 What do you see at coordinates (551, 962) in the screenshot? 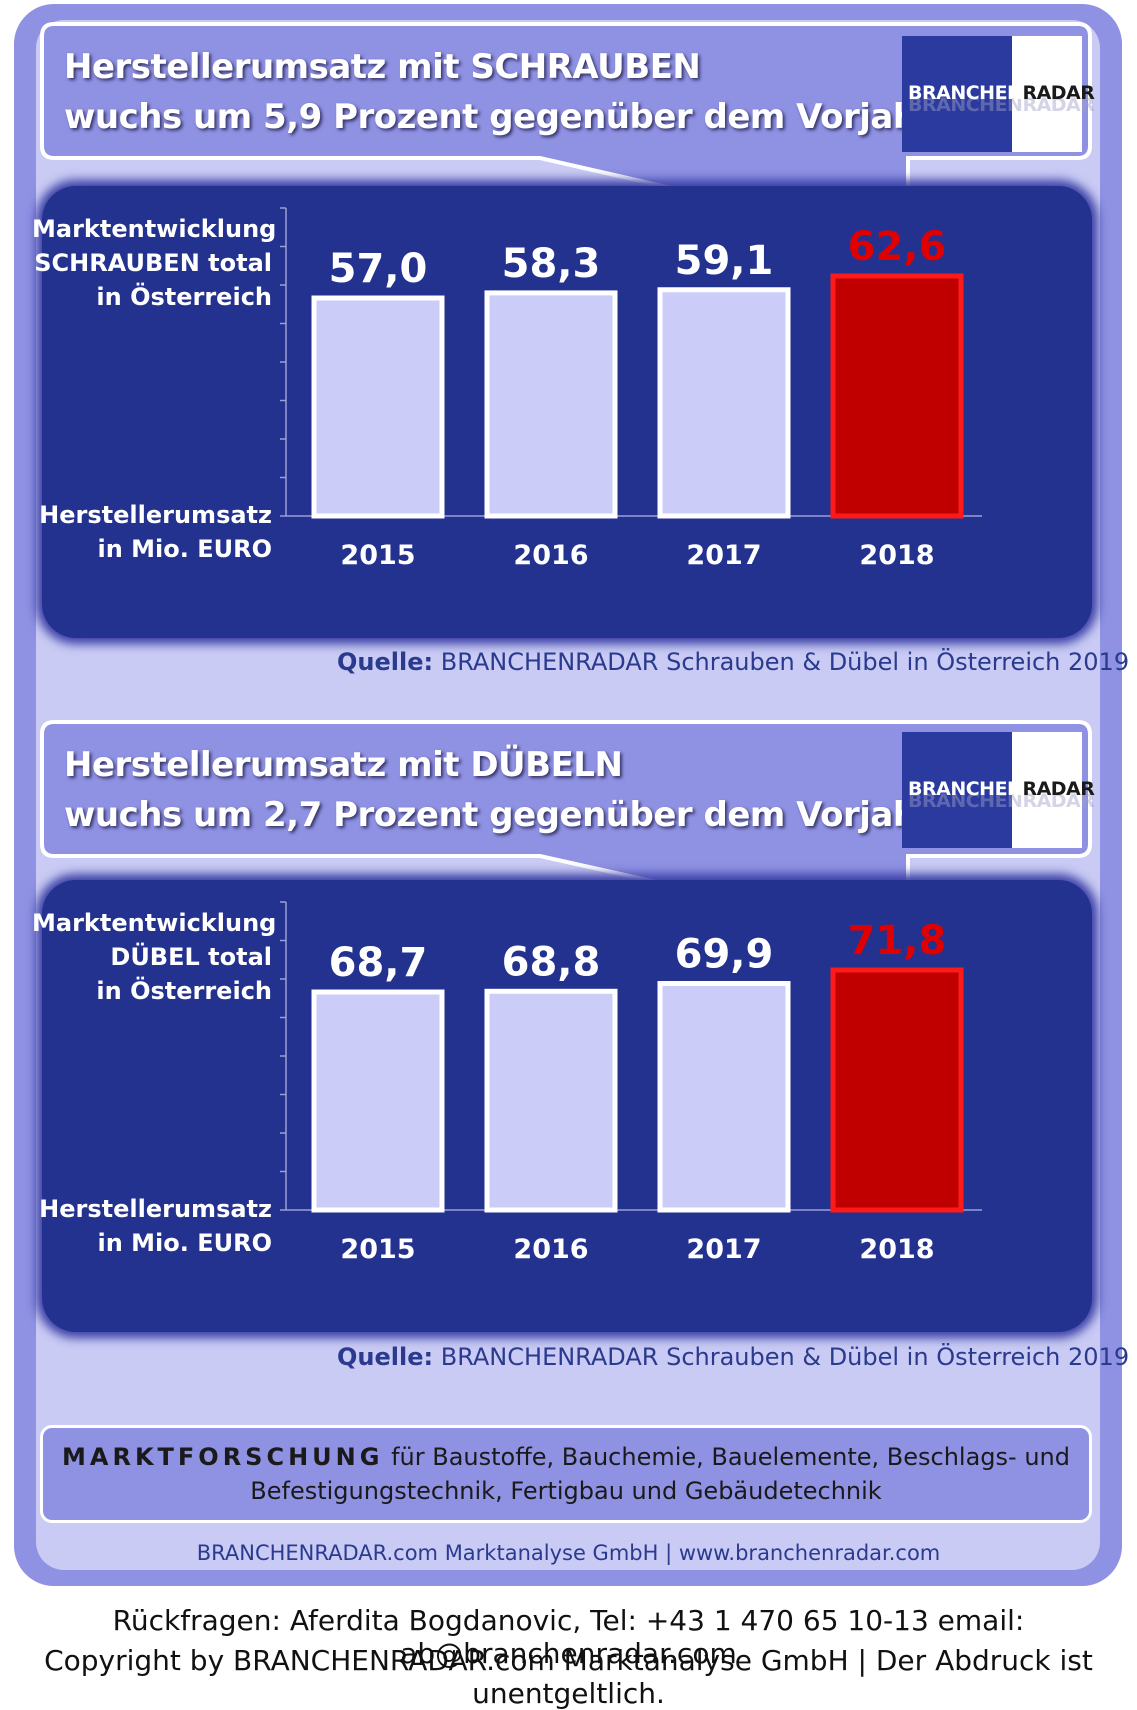
I see `value-label-2016: 68,8` at bounding box center [551, 962].